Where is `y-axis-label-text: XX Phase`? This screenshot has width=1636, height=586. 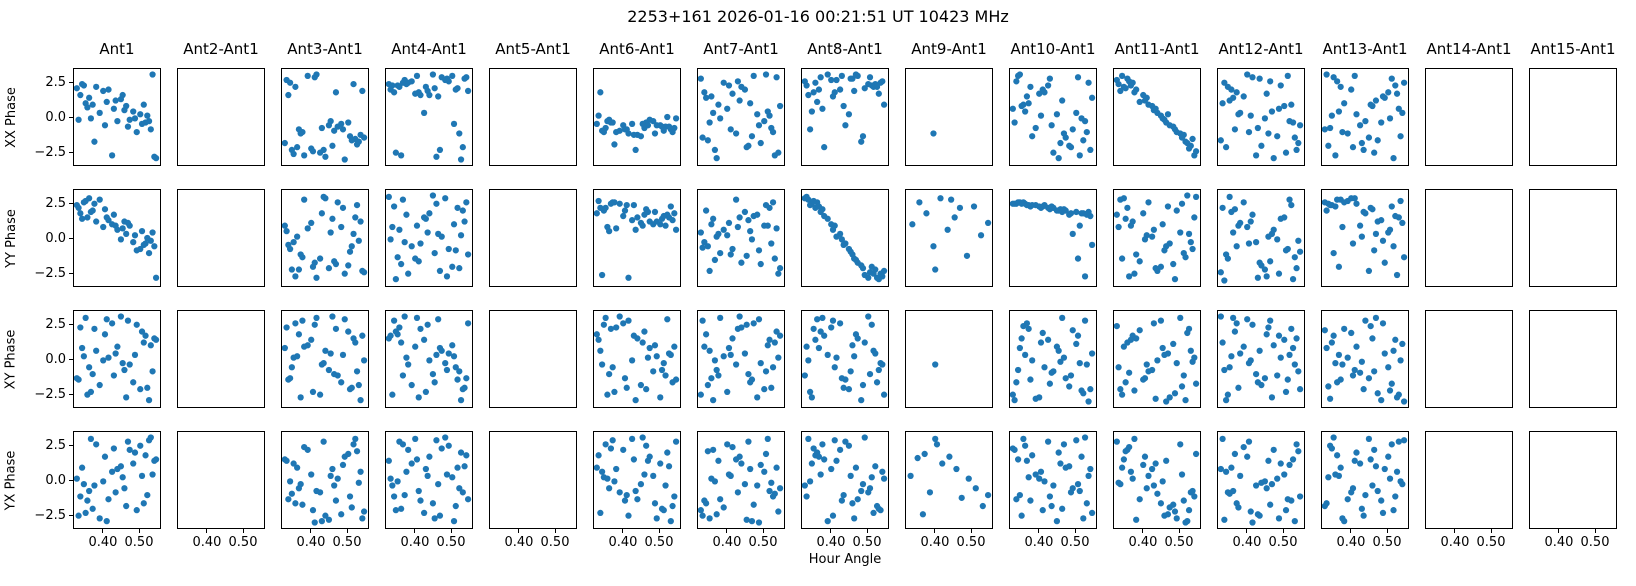
y-axis-label-text: XX Phase is located at coordinates (11, 117).